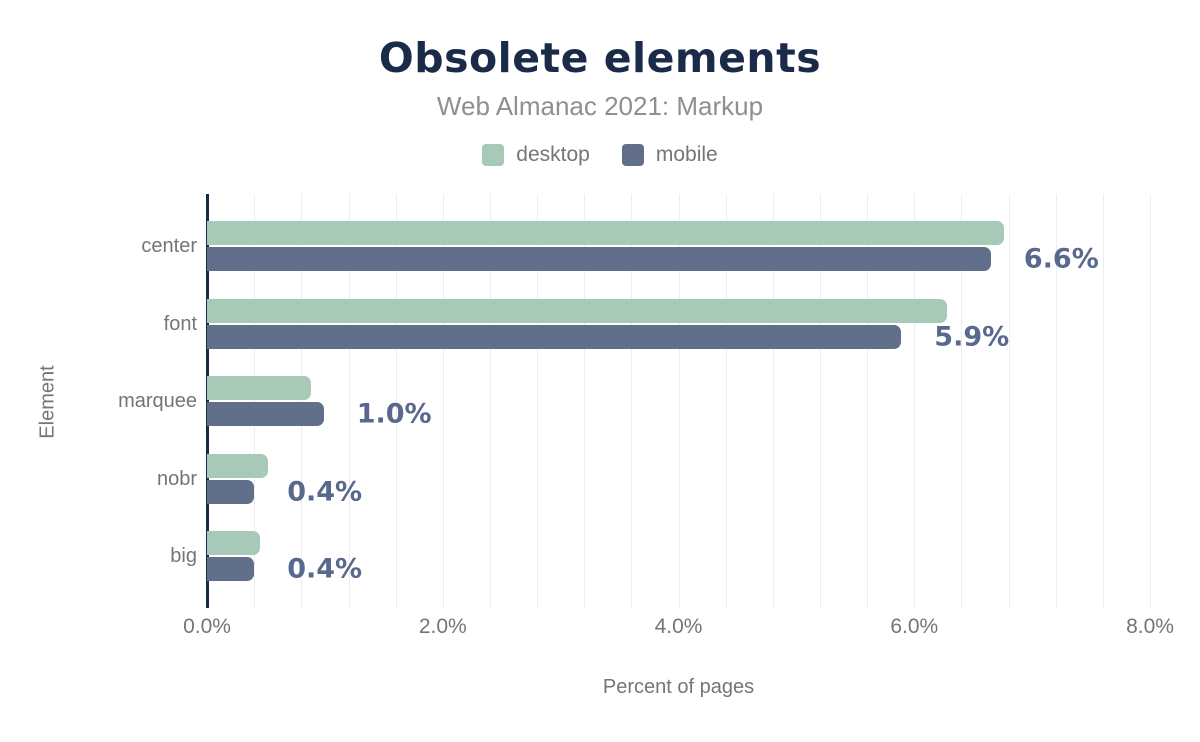  I want to click on bar-mobile-nobr, so click(231, 491).